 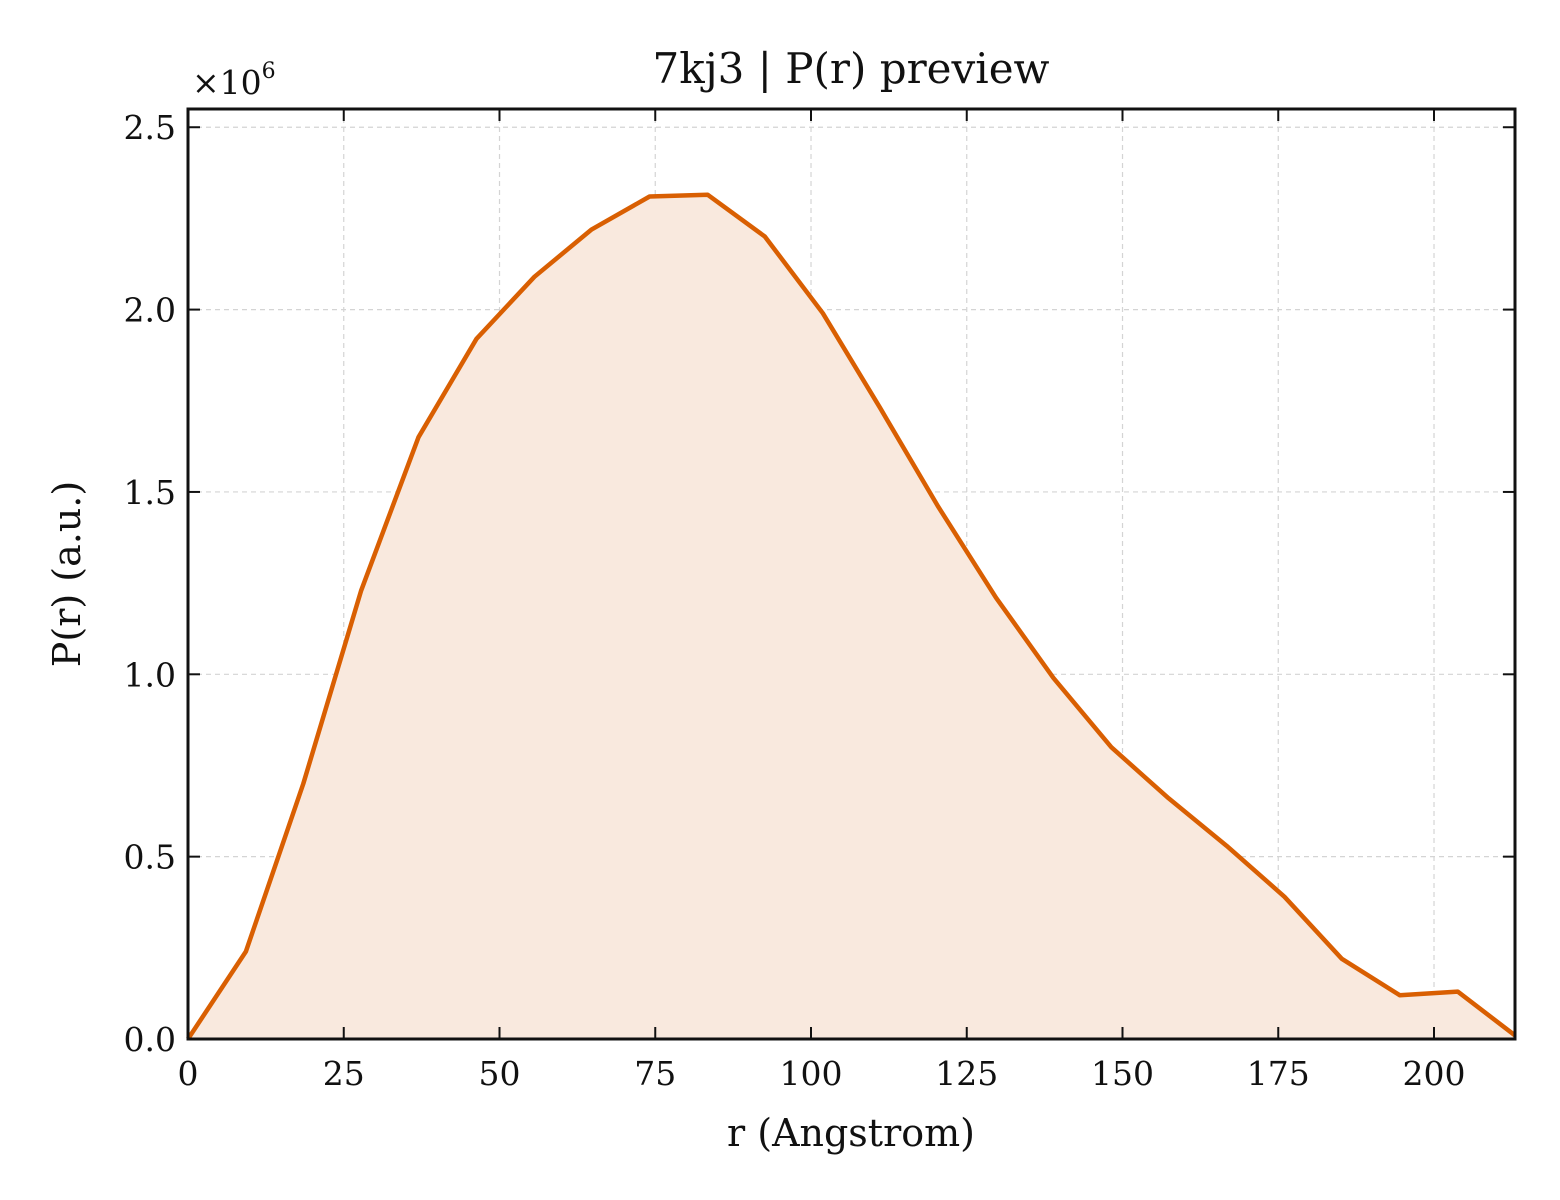 What do you see at coordinates (1122, 1073) in the screenshot?
I see `x-tick-label: 150` at bounding box center [1122, 1073].